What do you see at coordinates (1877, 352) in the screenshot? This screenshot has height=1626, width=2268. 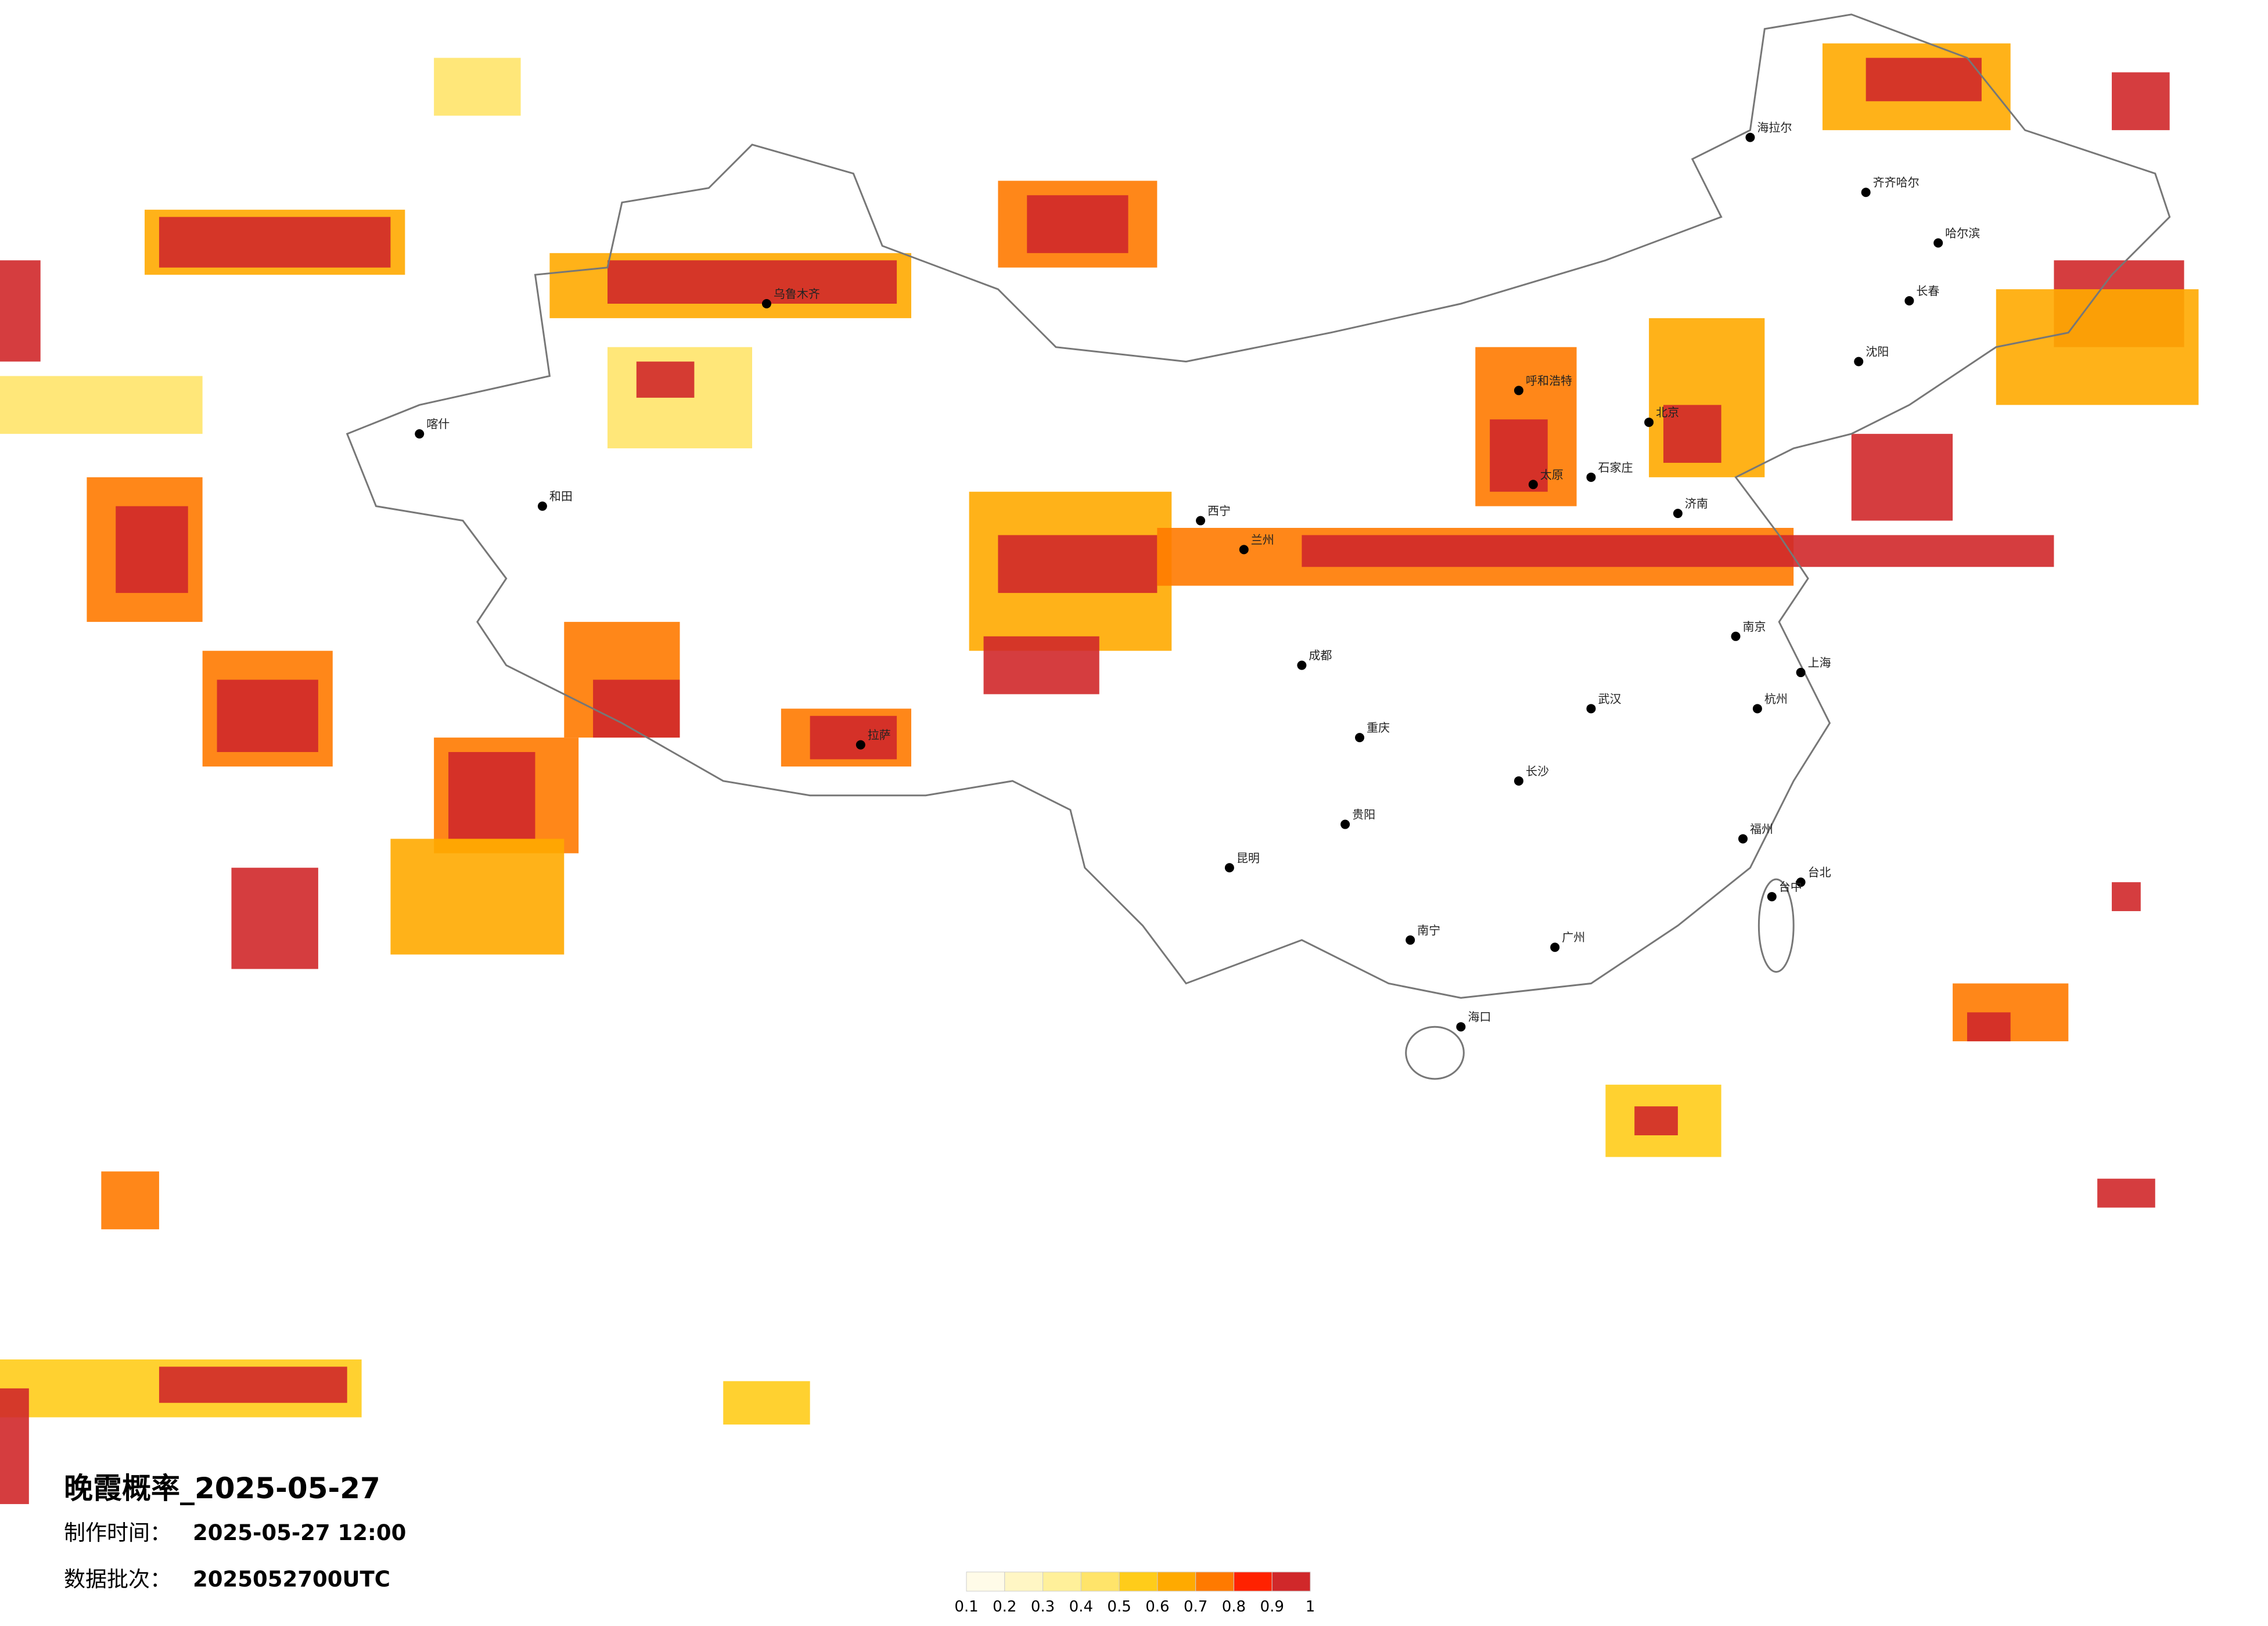 I see `city-label: 沈阳` at bounding box center [1877, 352].